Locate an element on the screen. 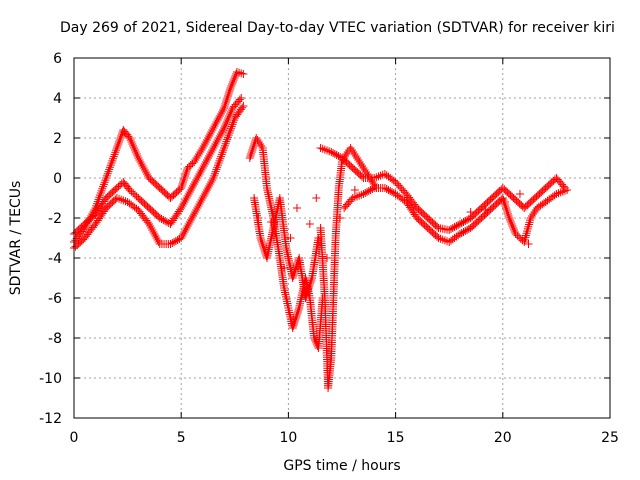 Image resolution: width=640 pixels, height=480 pixels. y-tick-label: -12 is located at coordinates (50, 419).